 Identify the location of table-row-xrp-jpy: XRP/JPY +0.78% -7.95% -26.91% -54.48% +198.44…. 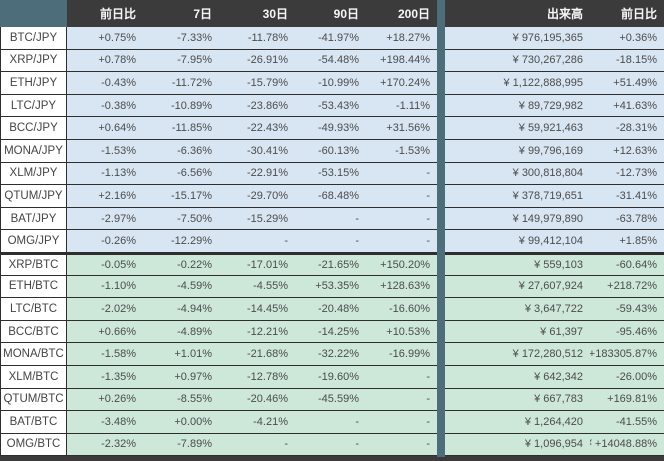
(332, 61).